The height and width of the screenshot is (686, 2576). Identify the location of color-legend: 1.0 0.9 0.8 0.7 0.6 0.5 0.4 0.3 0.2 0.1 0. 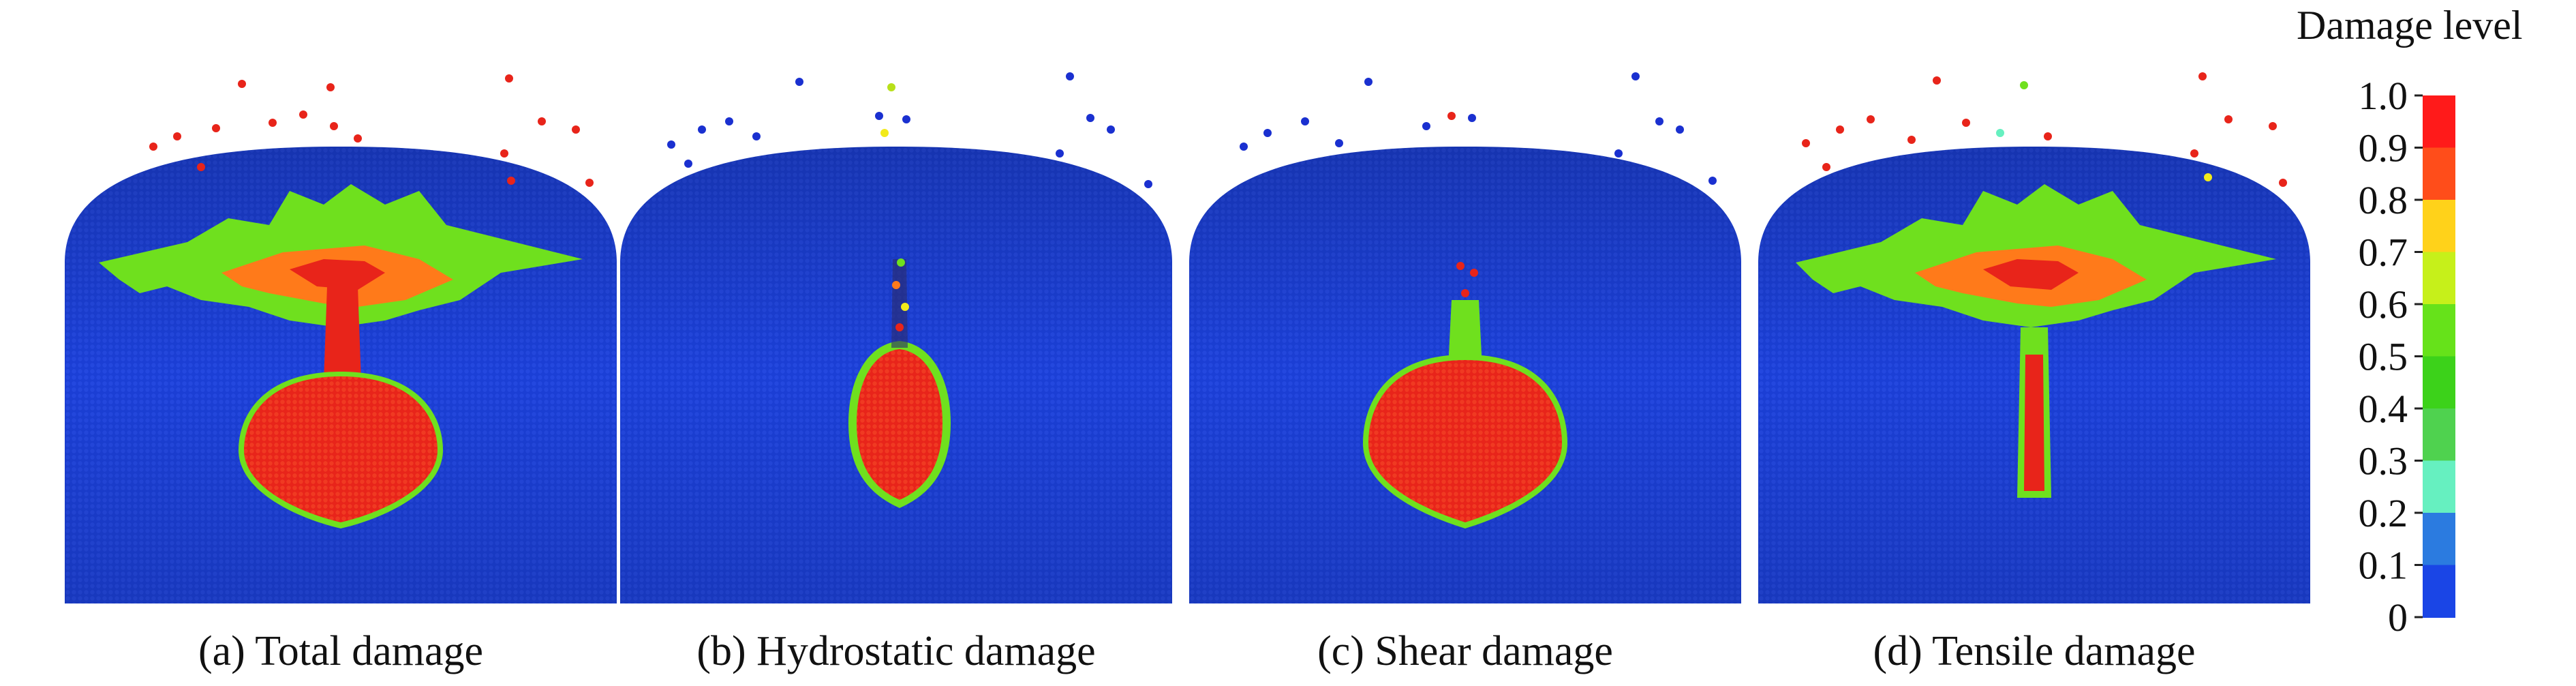
(2407, 357).